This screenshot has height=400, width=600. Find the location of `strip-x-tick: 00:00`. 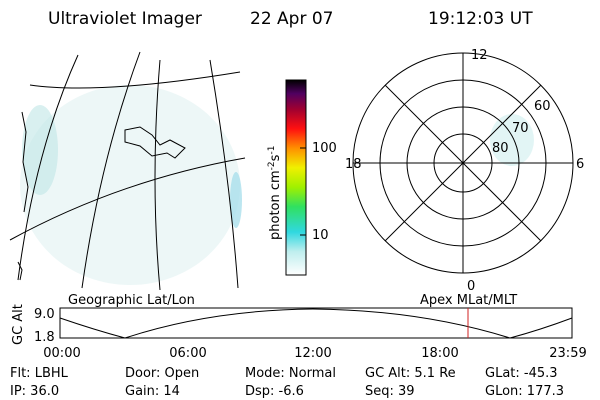

strip-x-tick: 00:00 is located at coordinates (61, 353).